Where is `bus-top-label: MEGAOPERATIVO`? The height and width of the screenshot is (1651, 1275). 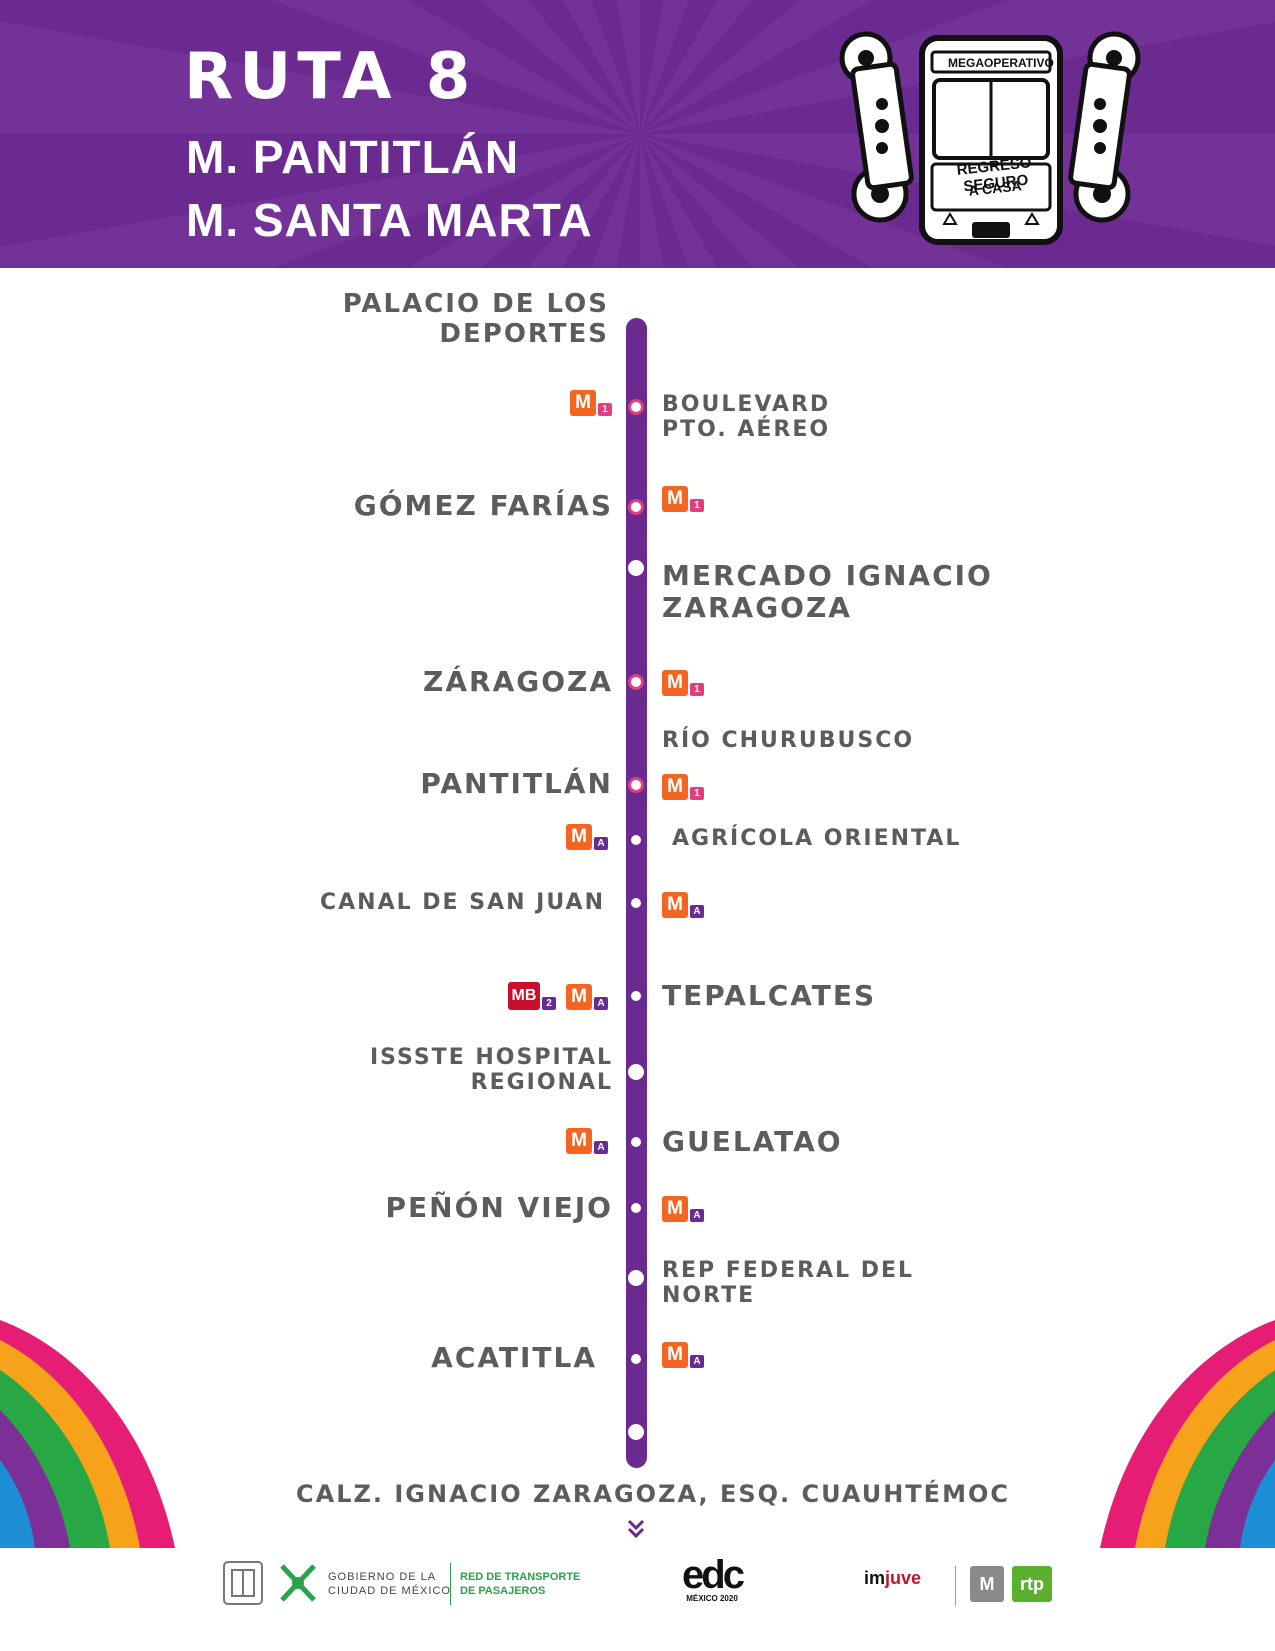 bus-top-label: MEGAOPERATIVO is located at coordinates (1001, 63).